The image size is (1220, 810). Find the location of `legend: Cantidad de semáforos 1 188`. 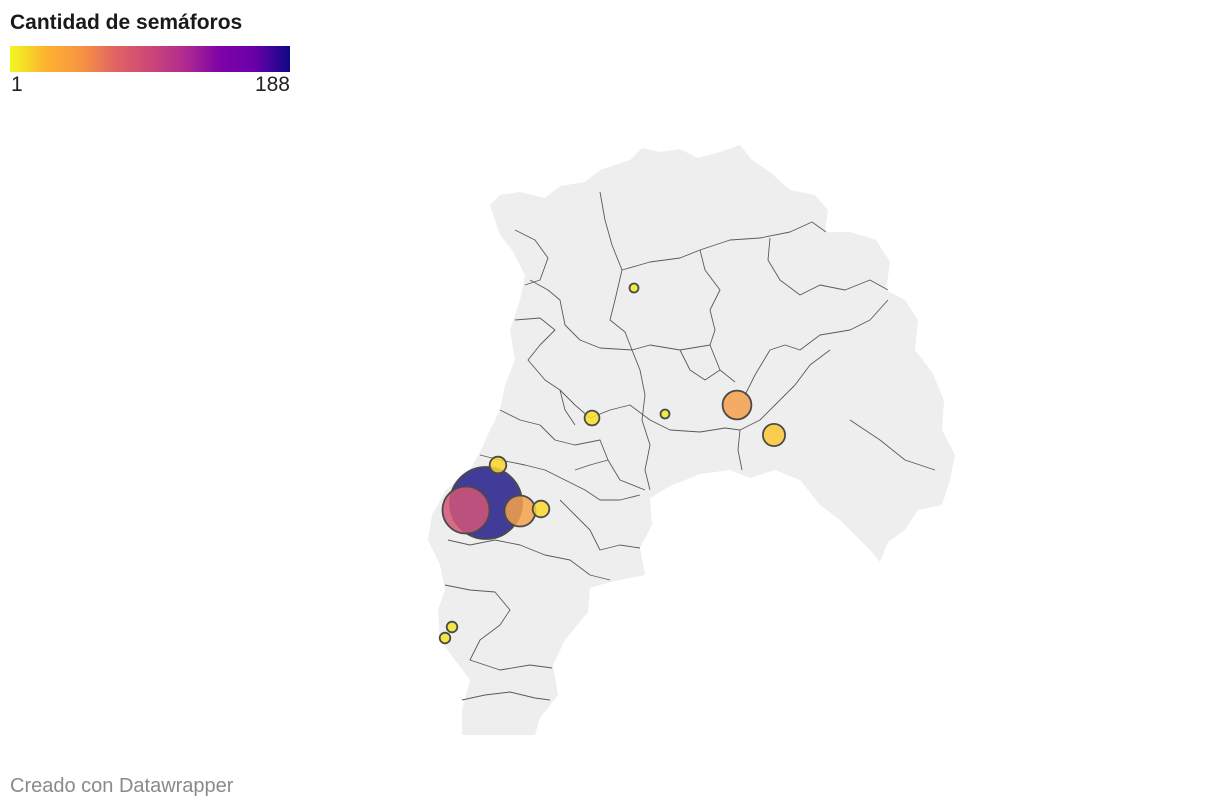

legend: Cantidad de semáforos 1 188 is located at coordinates (151, 53).